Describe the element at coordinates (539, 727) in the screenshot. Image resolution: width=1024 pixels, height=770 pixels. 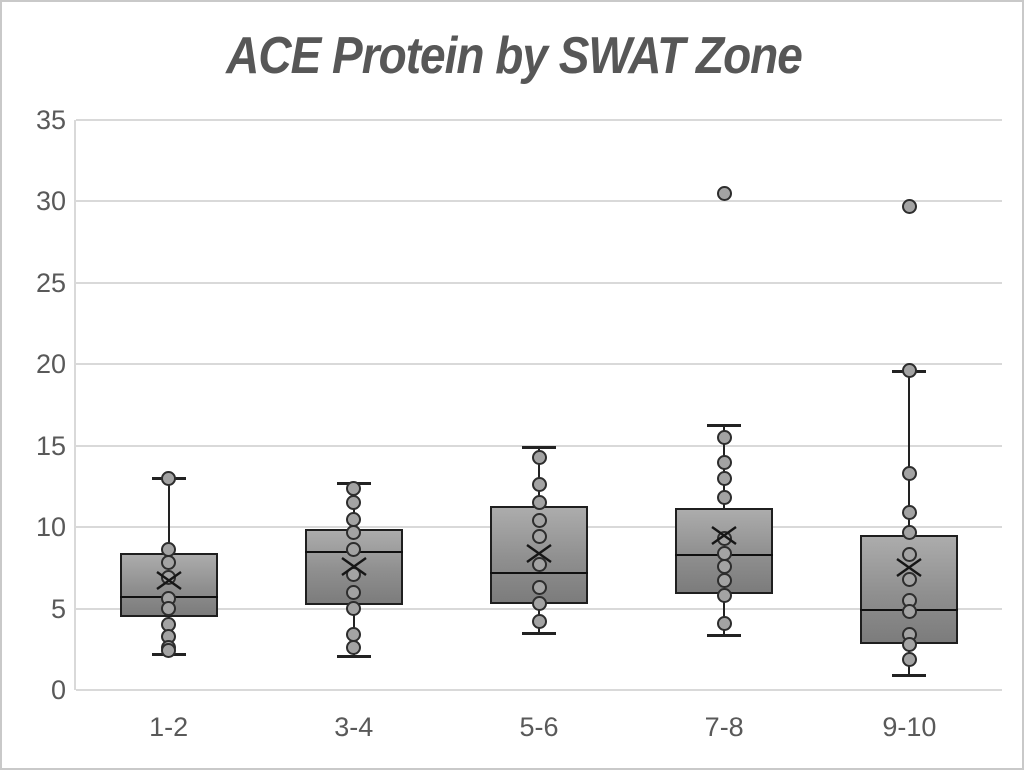
I see `x-axis-label: 5-6` at that location.